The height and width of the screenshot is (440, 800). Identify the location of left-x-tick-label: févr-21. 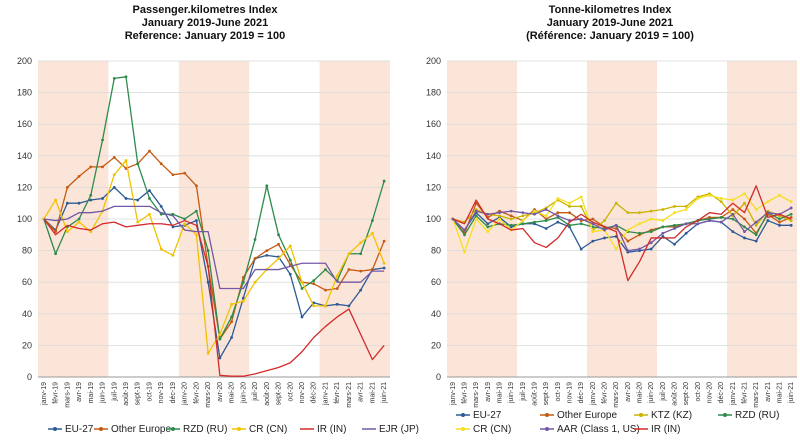
(337, 393).